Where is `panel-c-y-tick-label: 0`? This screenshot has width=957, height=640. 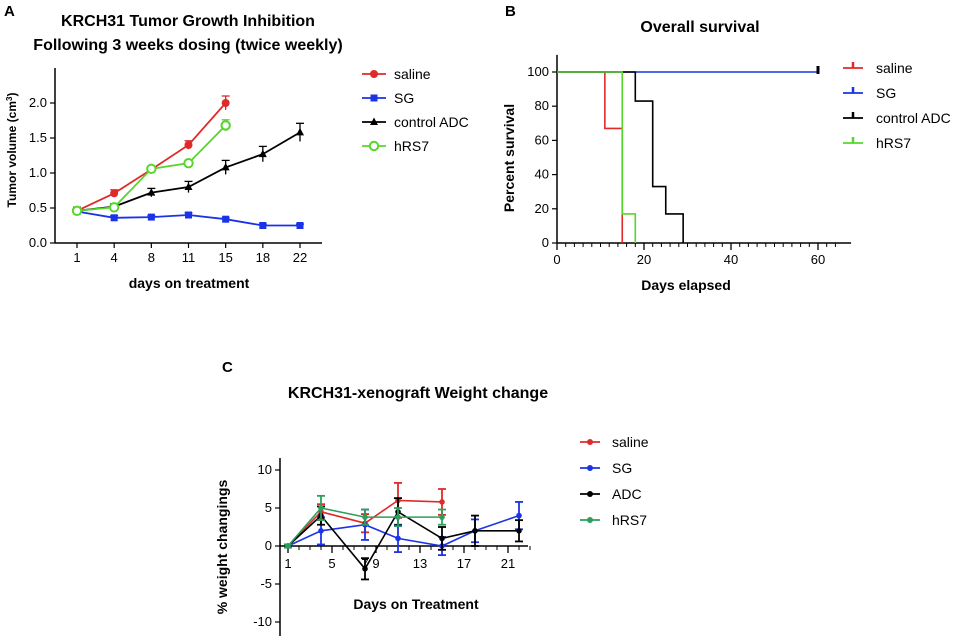 panel-c-y-tick-label: 0 is located at coordinates (268, 545).